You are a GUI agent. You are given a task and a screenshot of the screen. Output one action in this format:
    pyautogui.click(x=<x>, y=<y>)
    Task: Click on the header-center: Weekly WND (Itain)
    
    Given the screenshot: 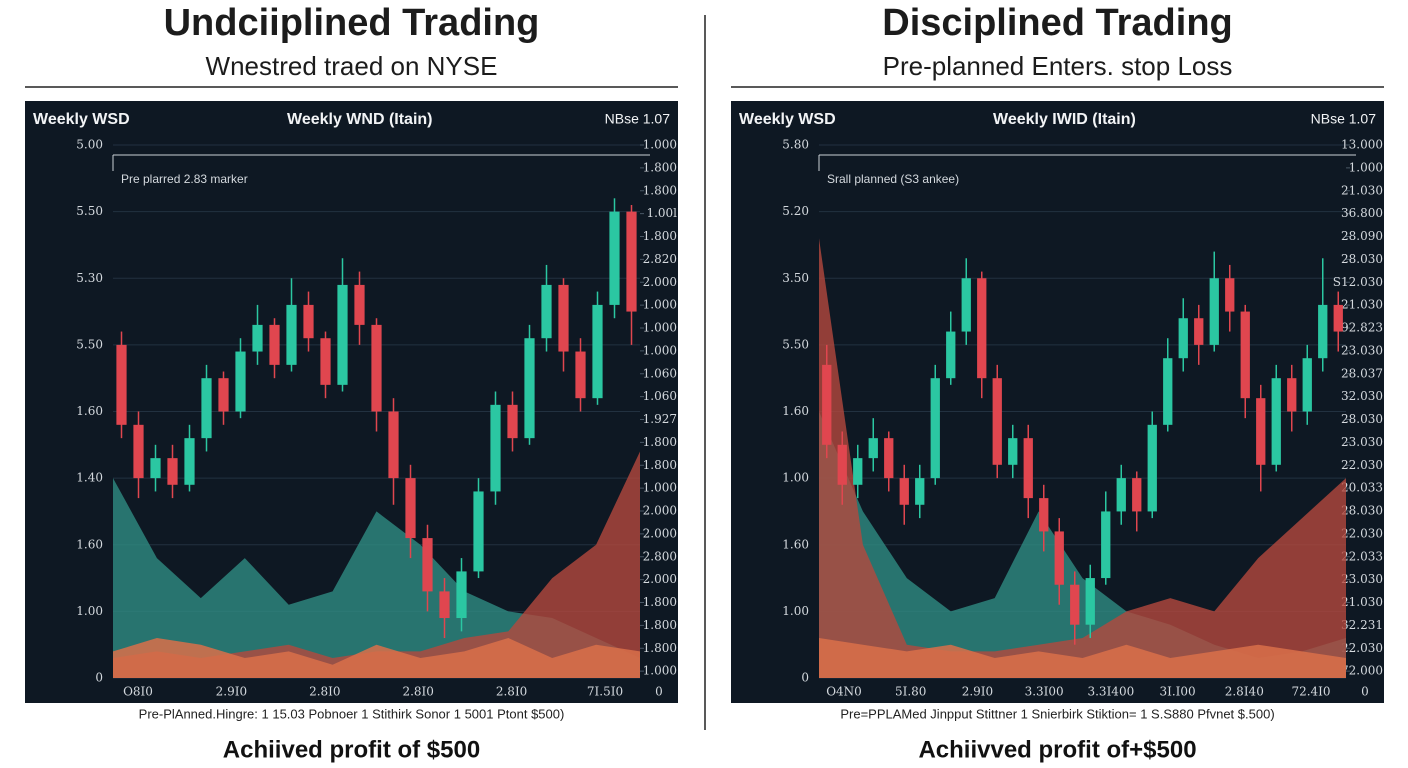 What is the action you would take?
    pyautogui.click(x=360, y=119)
    